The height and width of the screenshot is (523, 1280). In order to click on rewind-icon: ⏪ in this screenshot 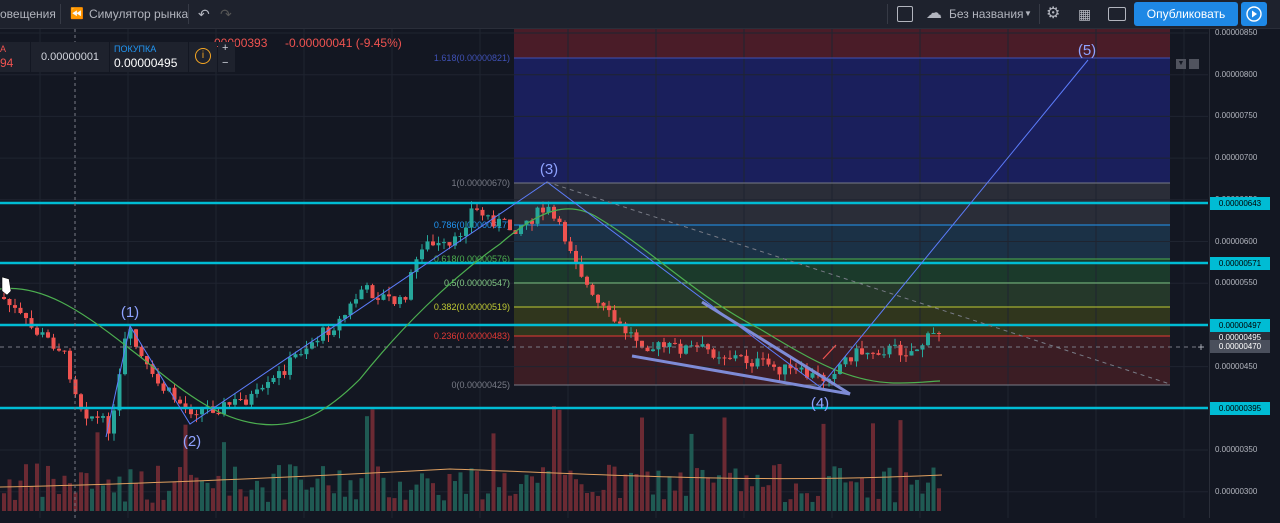, I will do `click(77, 14)`.